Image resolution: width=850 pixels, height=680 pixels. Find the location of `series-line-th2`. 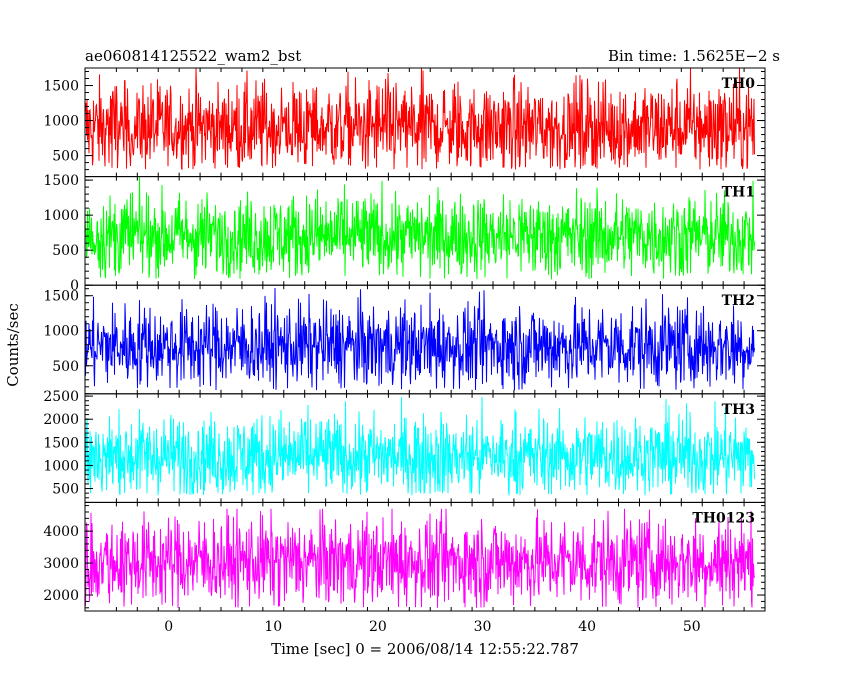

series-line-th2 is located at coordinates (420, 339).